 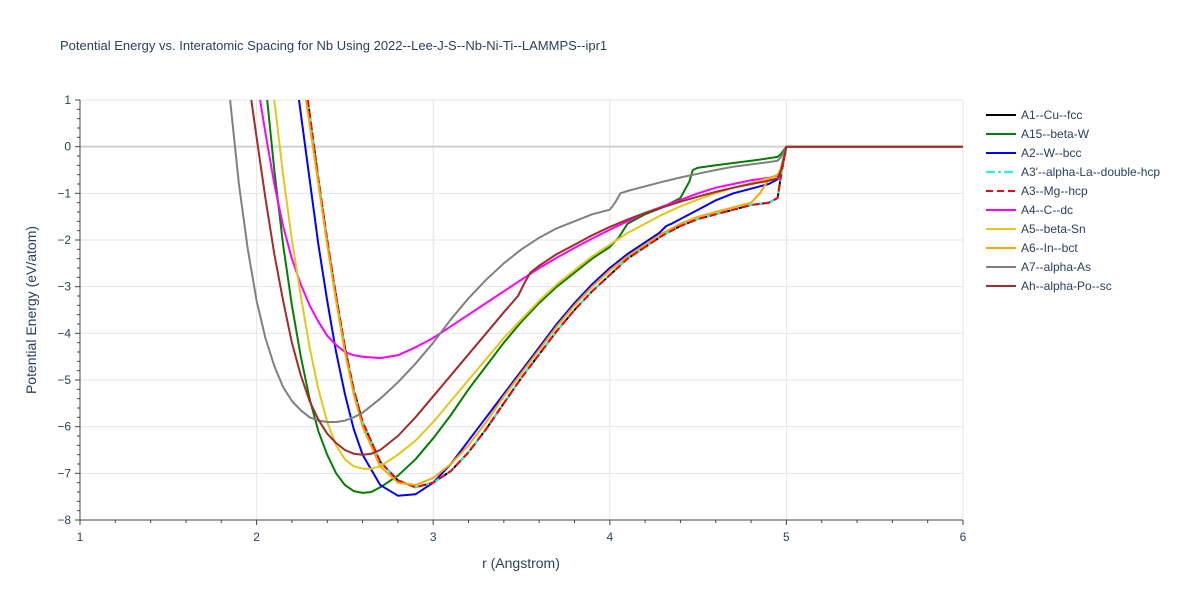 I want to click on legend-item: A3--Mg--hcp, so click(x=1037, y=191).